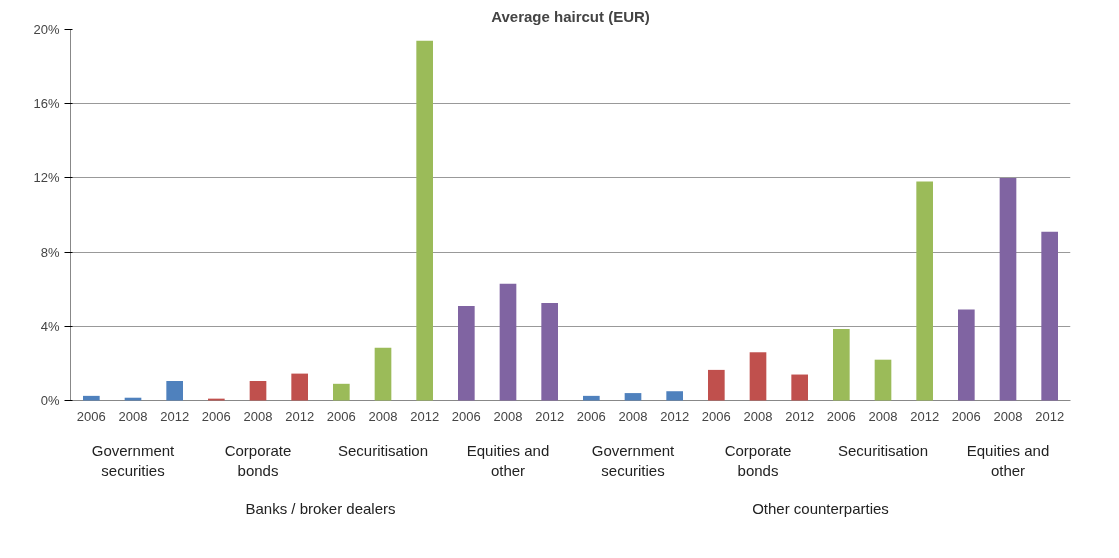  Describe the element at coordinates (50, 400) in the screenshot. I see `y-tick-label: 0%` at that location.